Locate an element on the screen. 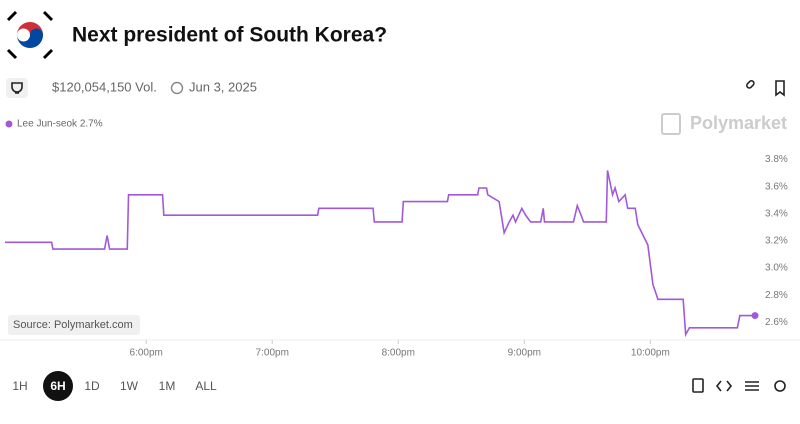 This screenshot has width=800, height=424. filter-icon is located at coordinates (752, 386).